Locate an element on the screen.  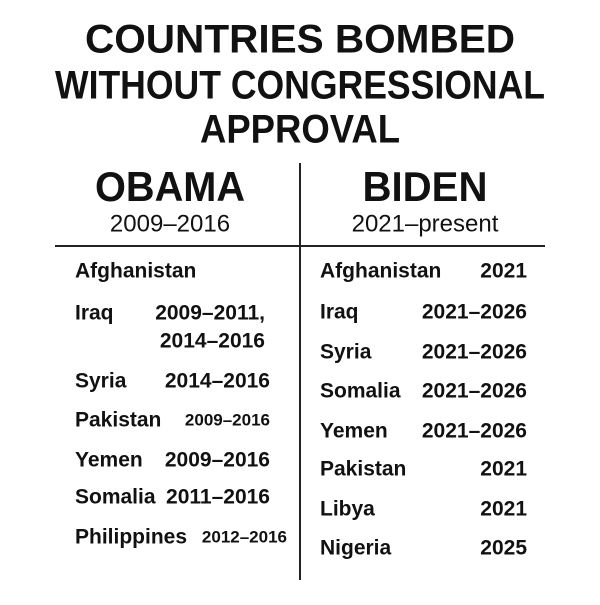
years: 2009–2011, is located at coordinates (210, 313).